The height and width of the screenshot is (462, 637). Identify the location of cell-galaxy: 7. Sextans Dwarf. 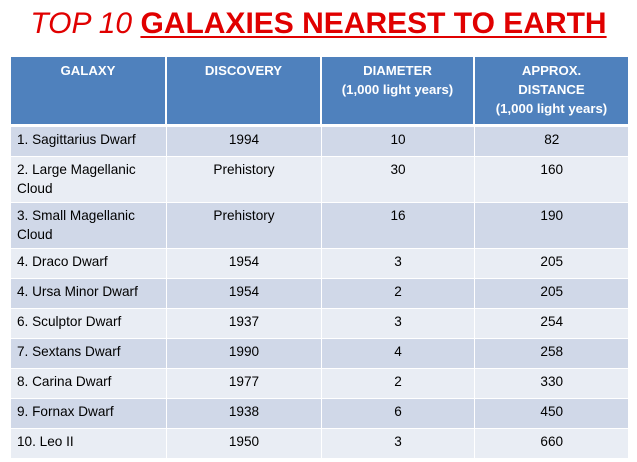
(89, 353).